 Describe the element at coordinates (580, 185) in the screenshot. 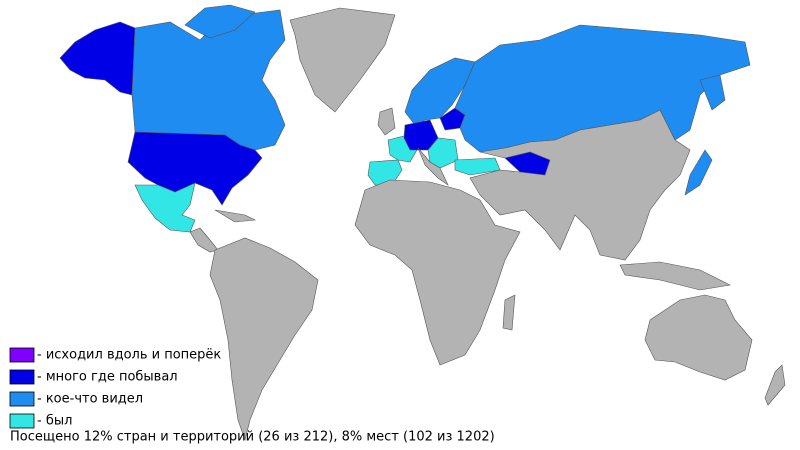

I see `asia-south` at that location.